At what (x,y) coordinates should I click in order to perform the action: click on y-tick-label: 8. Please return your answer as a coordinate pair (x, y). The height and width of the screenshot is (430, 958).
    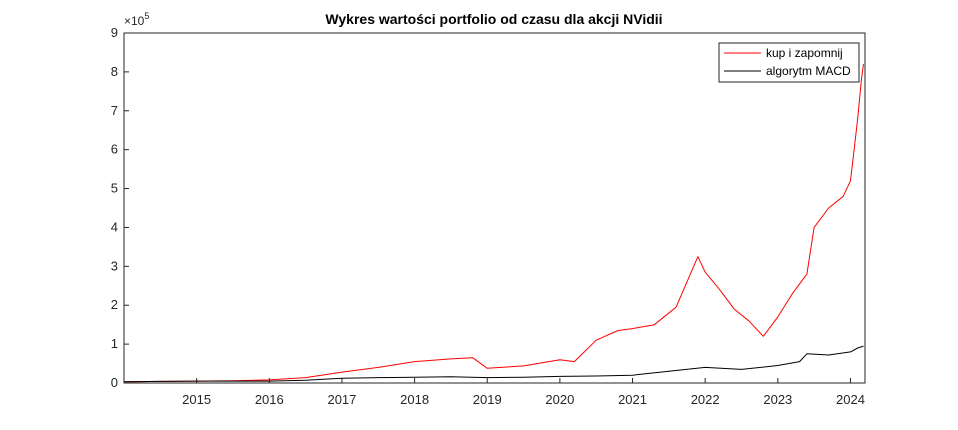
    Looking at the image, I should click on (114, 71).